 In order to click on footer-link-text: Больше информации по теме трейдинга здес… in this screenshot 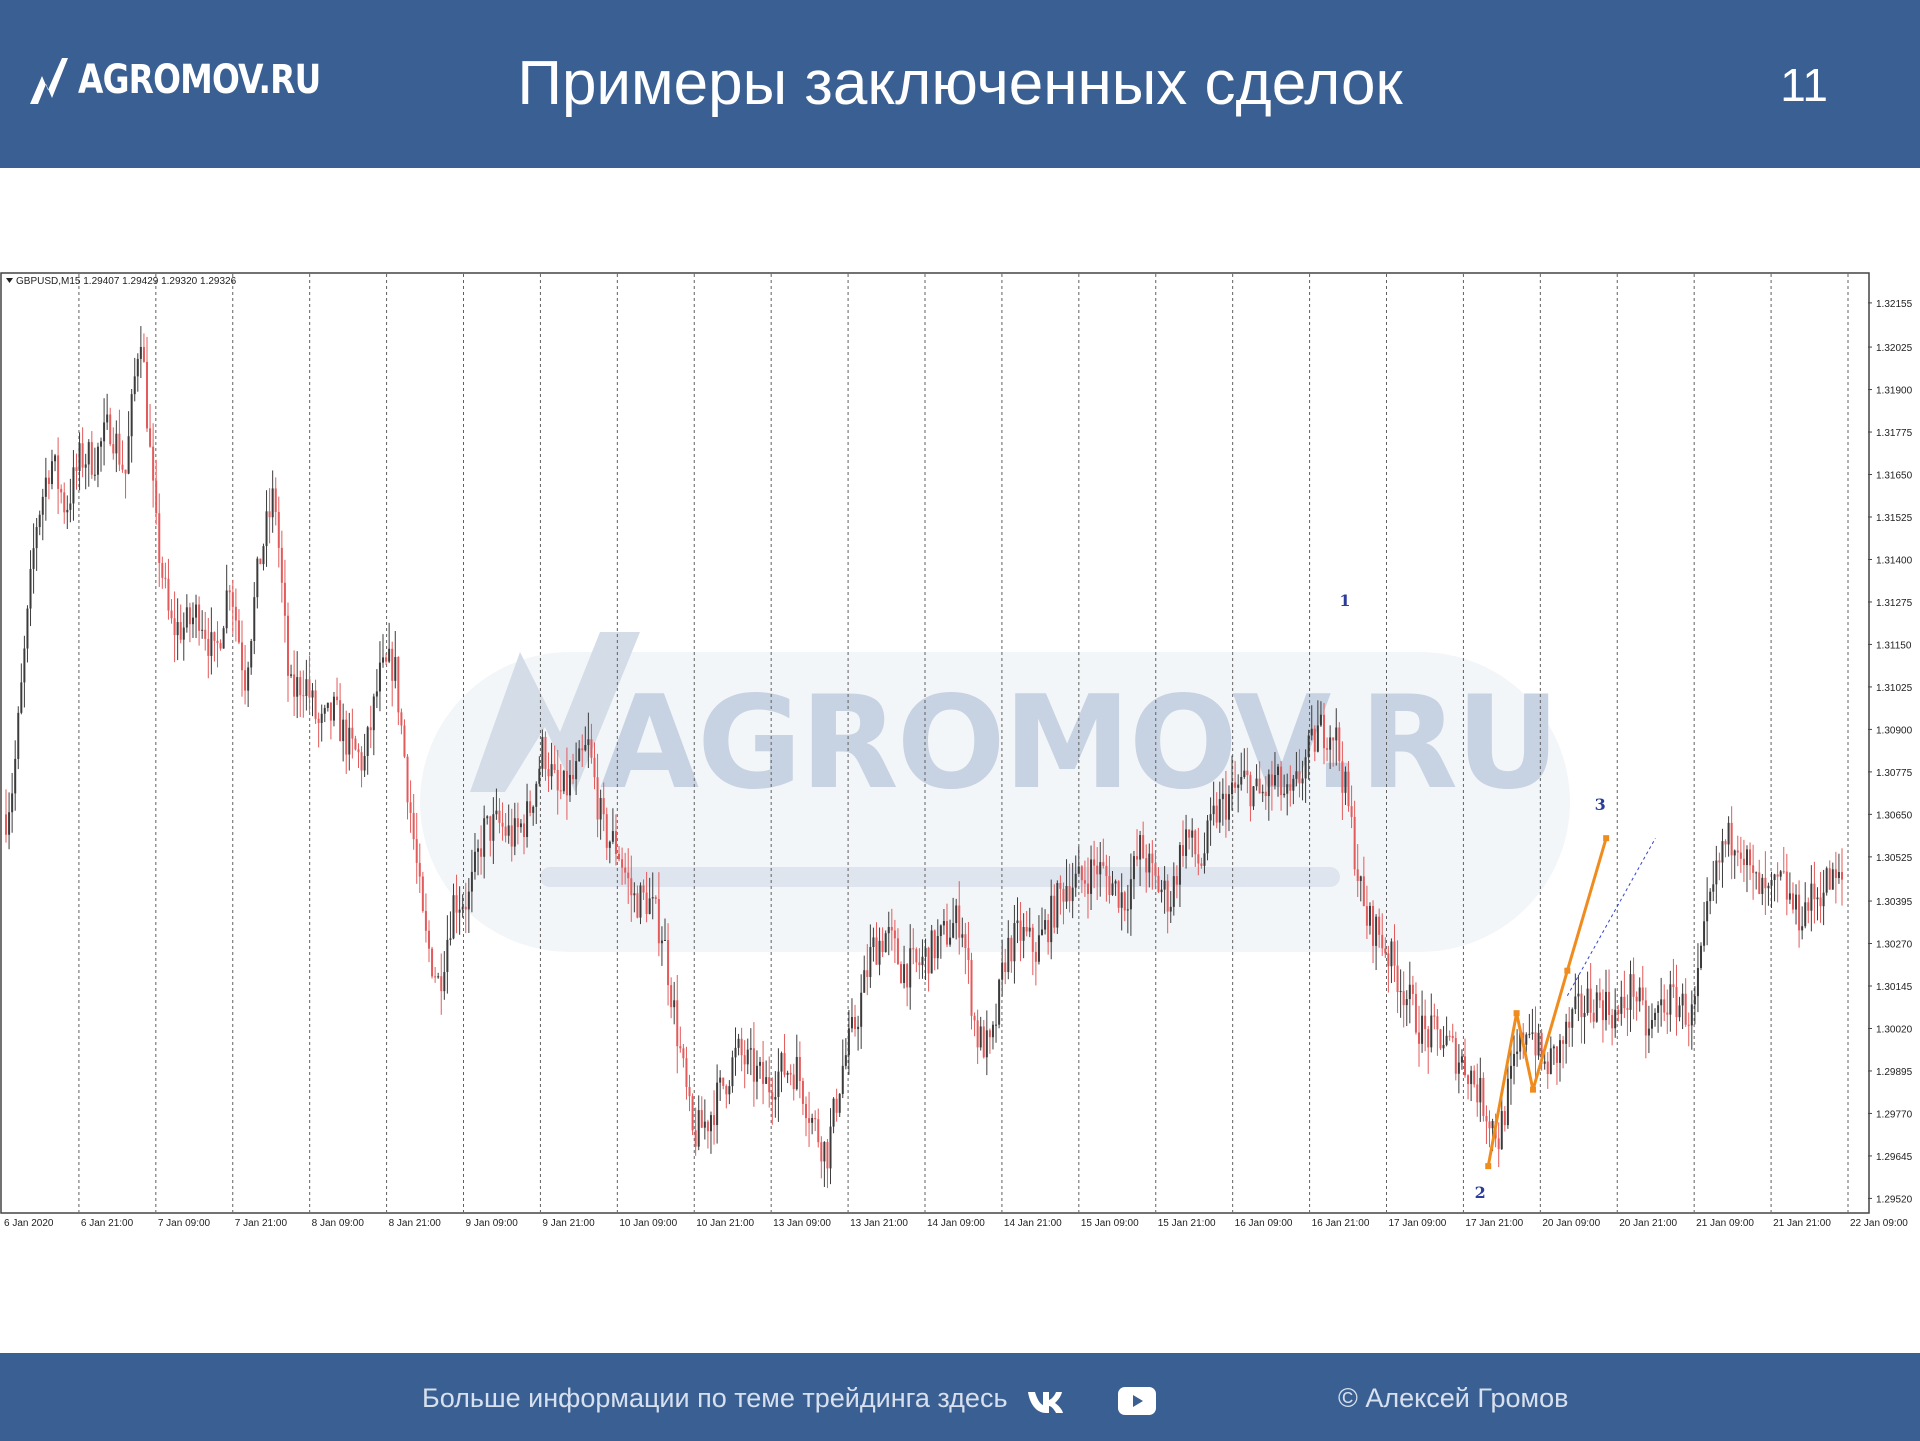, I will do `click(715, 1398)`.